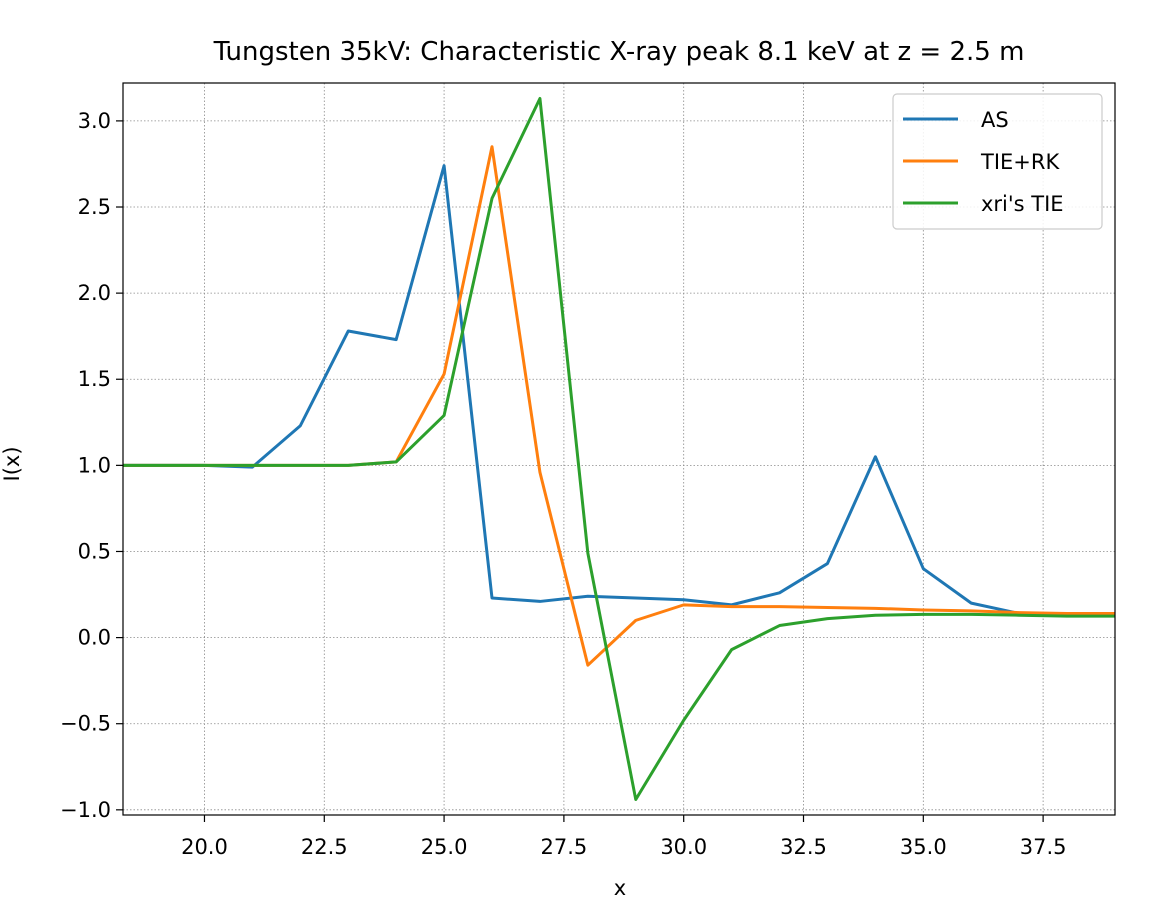 The image size is (1153, 911). What do you see at coordinates (995, 120) in the screenshot?
I see `legend-label: AS` at bounding box center [995, 120].